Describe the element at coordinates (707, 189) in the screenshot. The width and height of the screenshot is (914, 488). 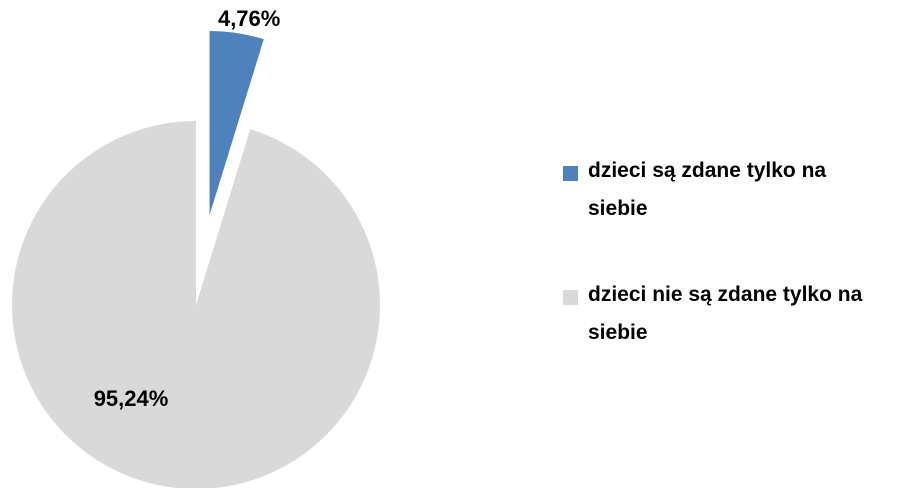
I see `legend-label: dzieci są zdane tylko na siebie` at that location.